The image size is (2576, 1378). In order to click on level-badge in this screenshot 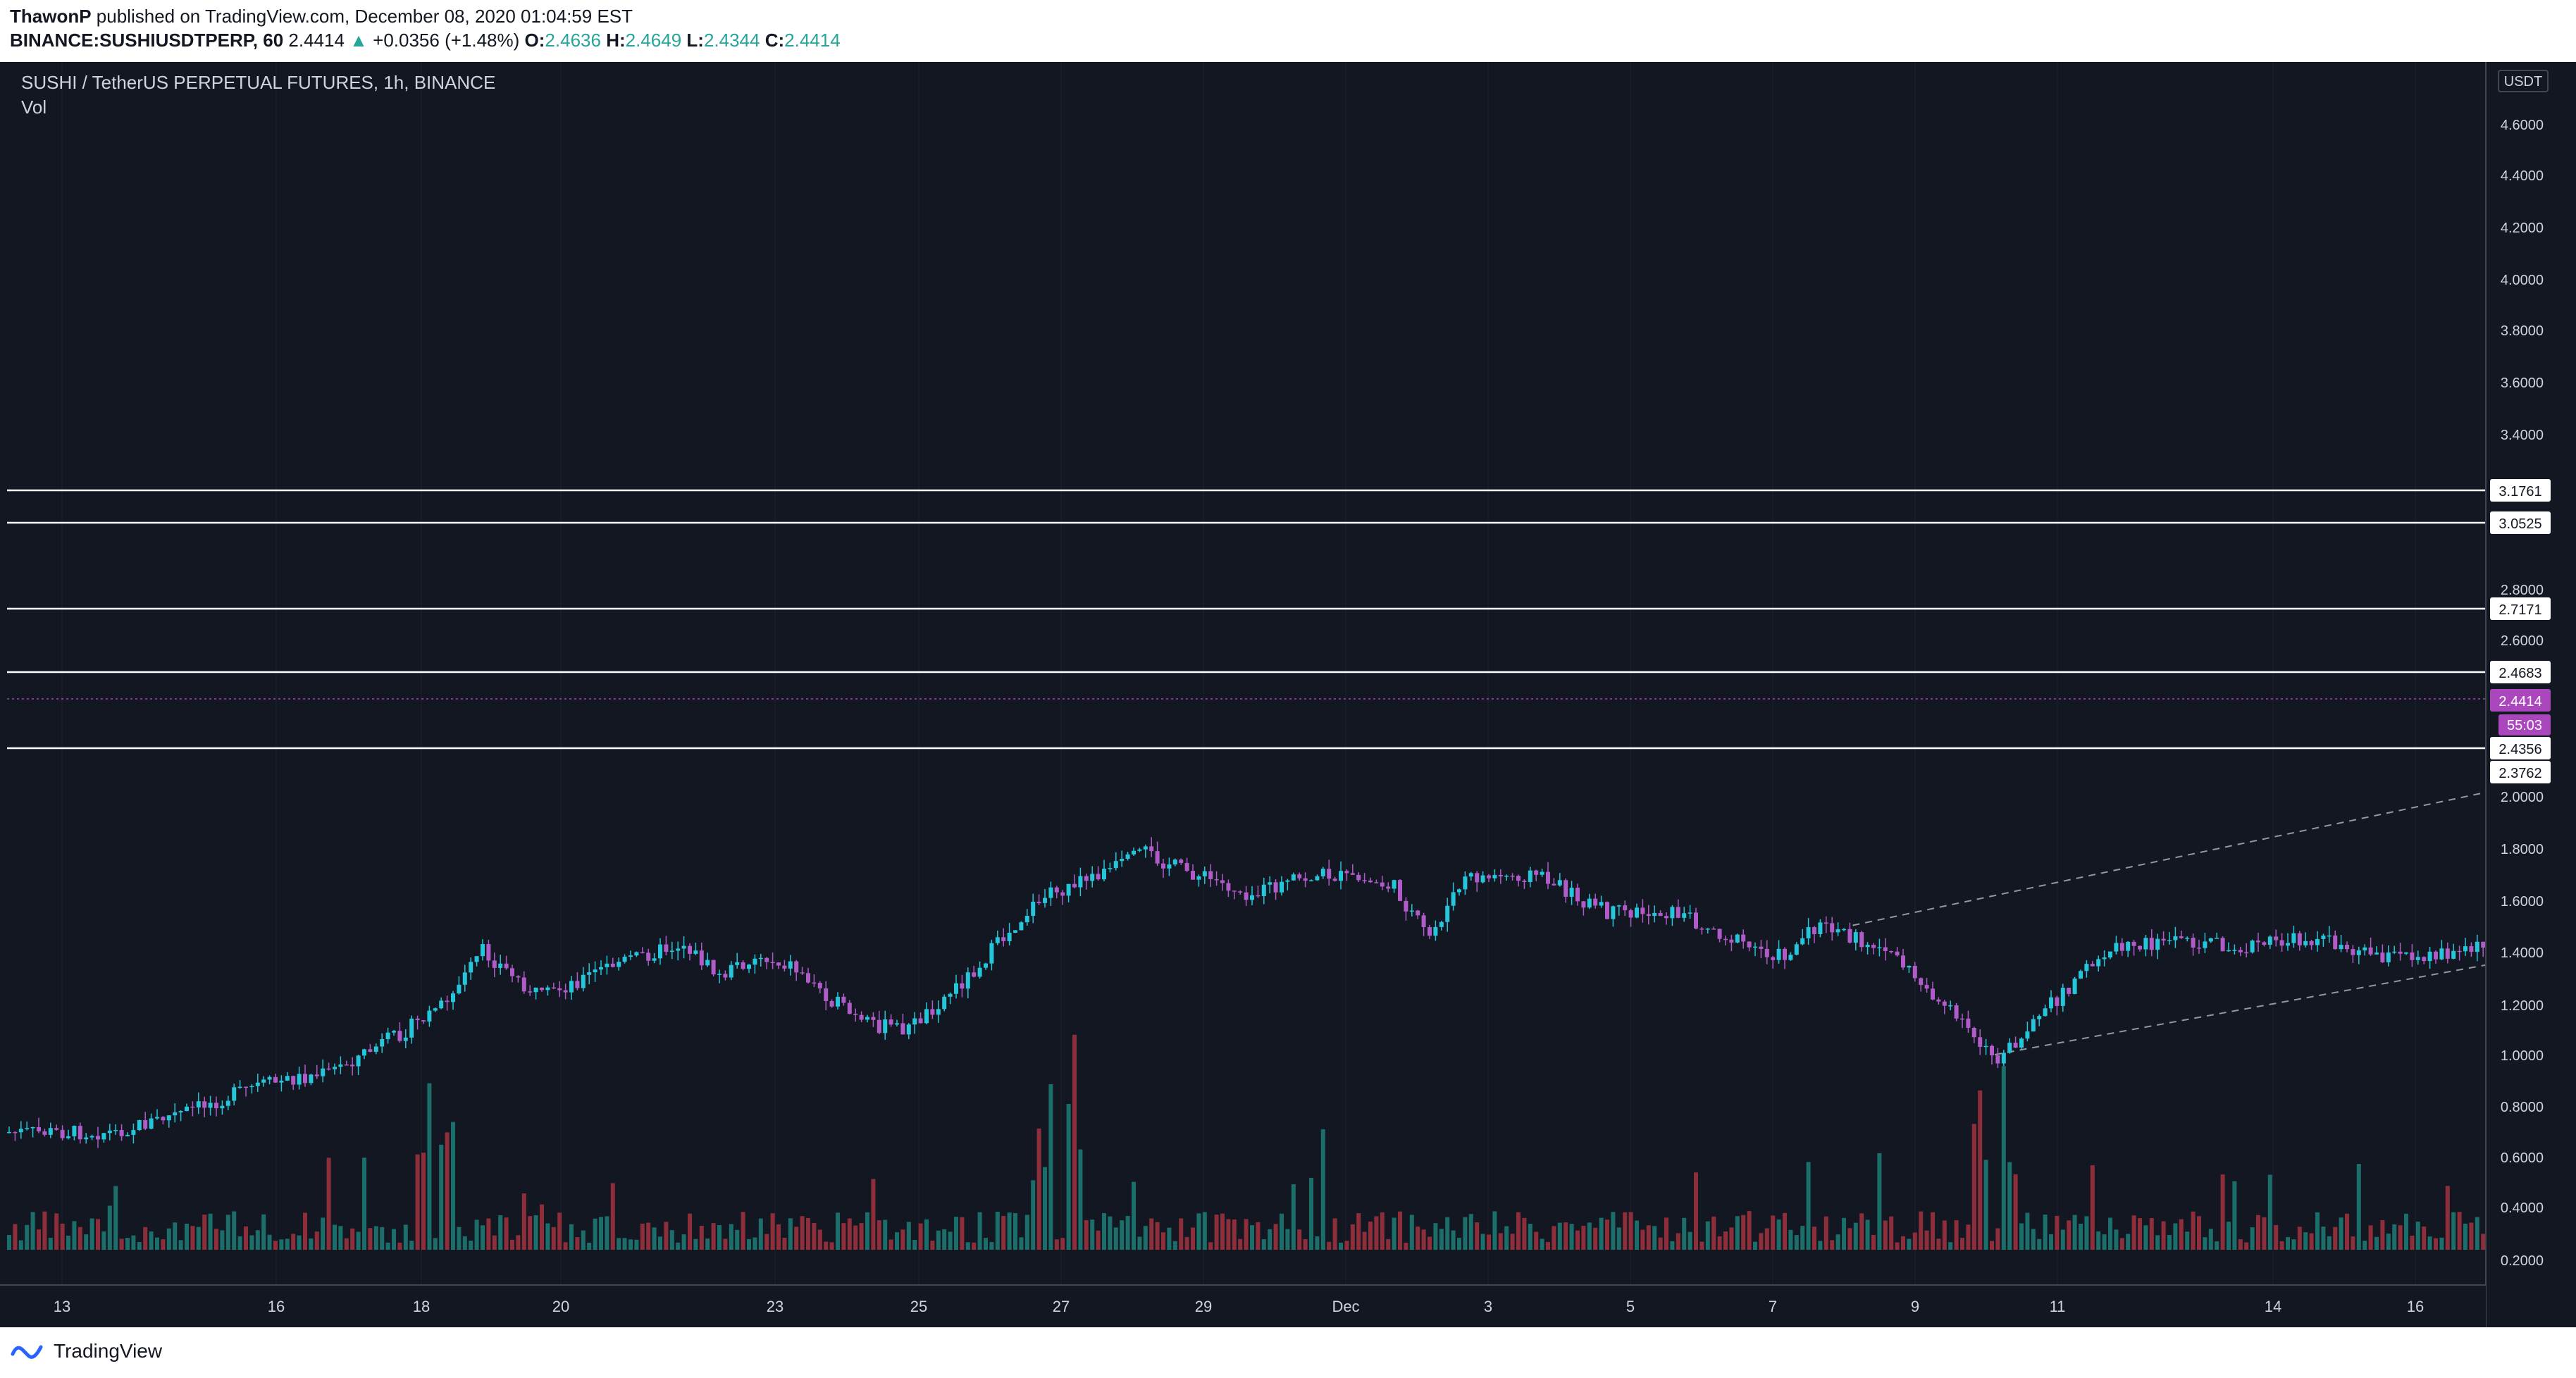, I will do `click(2520, 748)`.